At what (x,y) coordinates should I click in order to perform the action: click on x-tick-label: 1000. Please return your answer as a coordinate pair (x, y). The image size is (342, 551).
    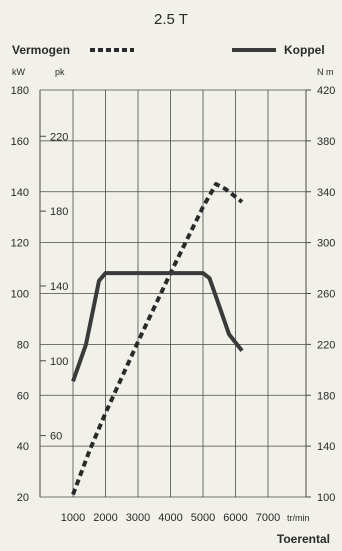
    Looking at the image, I should click on (73, 518).